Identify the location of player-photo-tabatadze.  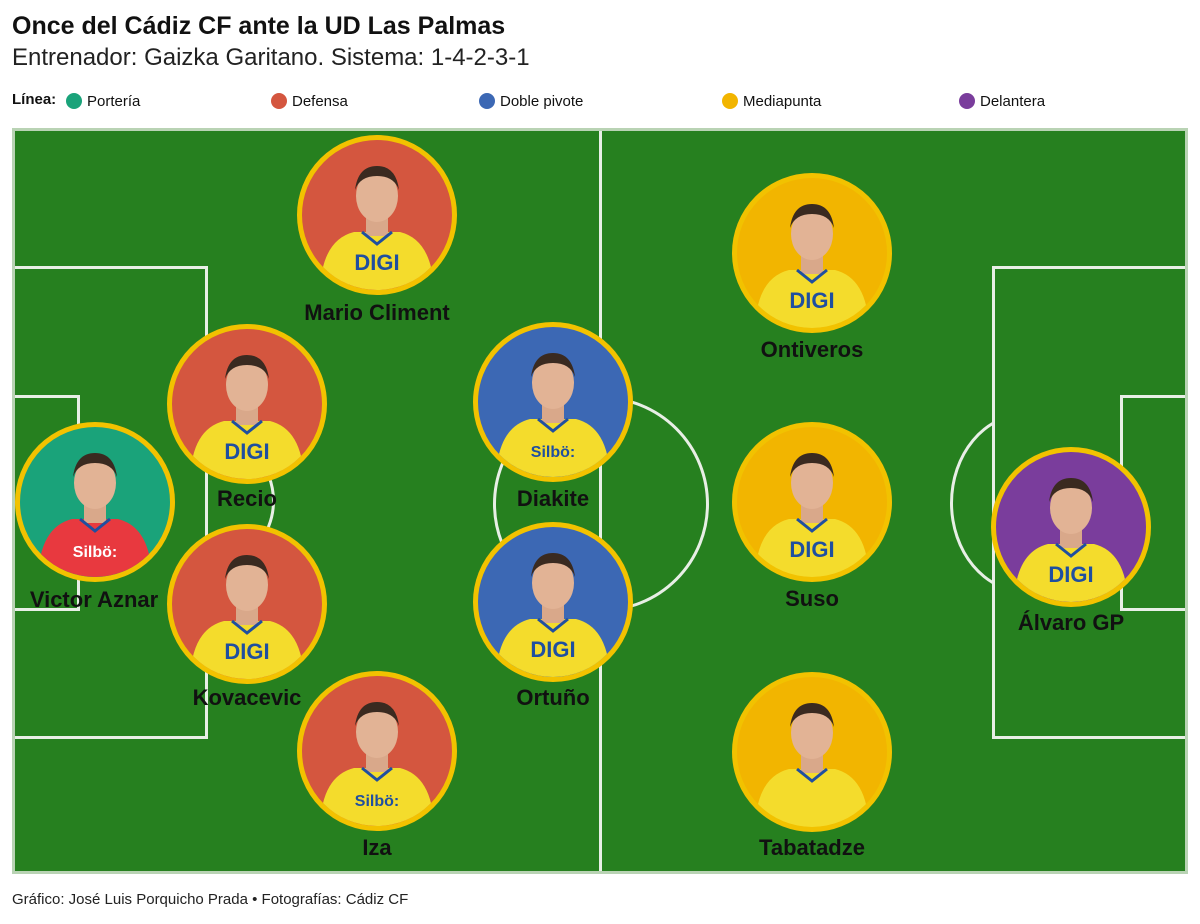
(812, 752).